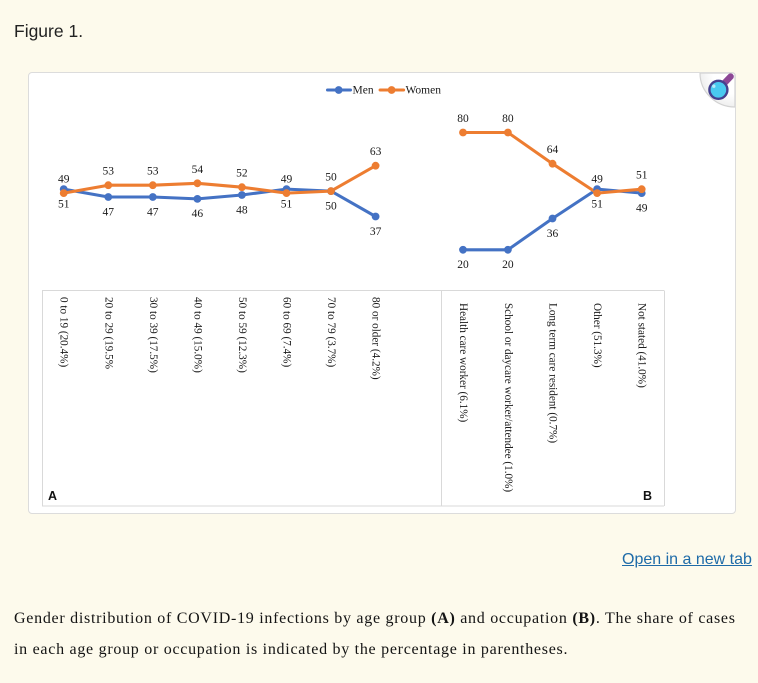  I want to click on svg-text: 48, so click(242, 210).